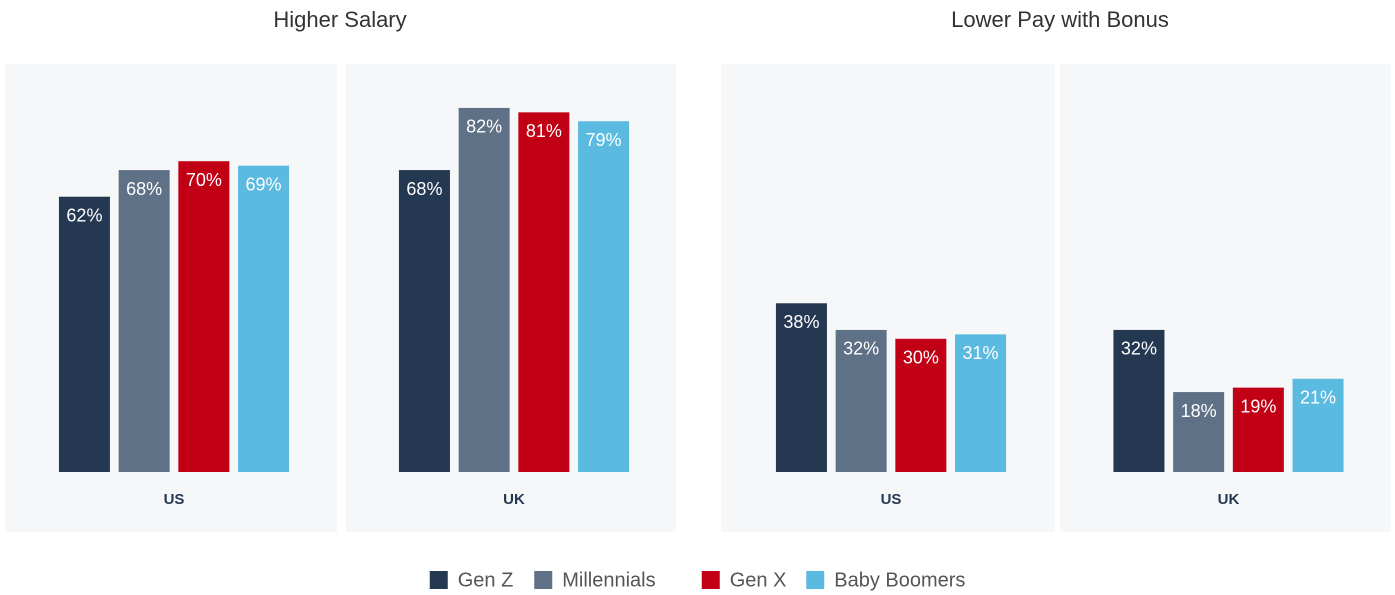  Describe the element at coordinates (1199, 411) in the screenshot. I see `value-label: 18%` at that location.